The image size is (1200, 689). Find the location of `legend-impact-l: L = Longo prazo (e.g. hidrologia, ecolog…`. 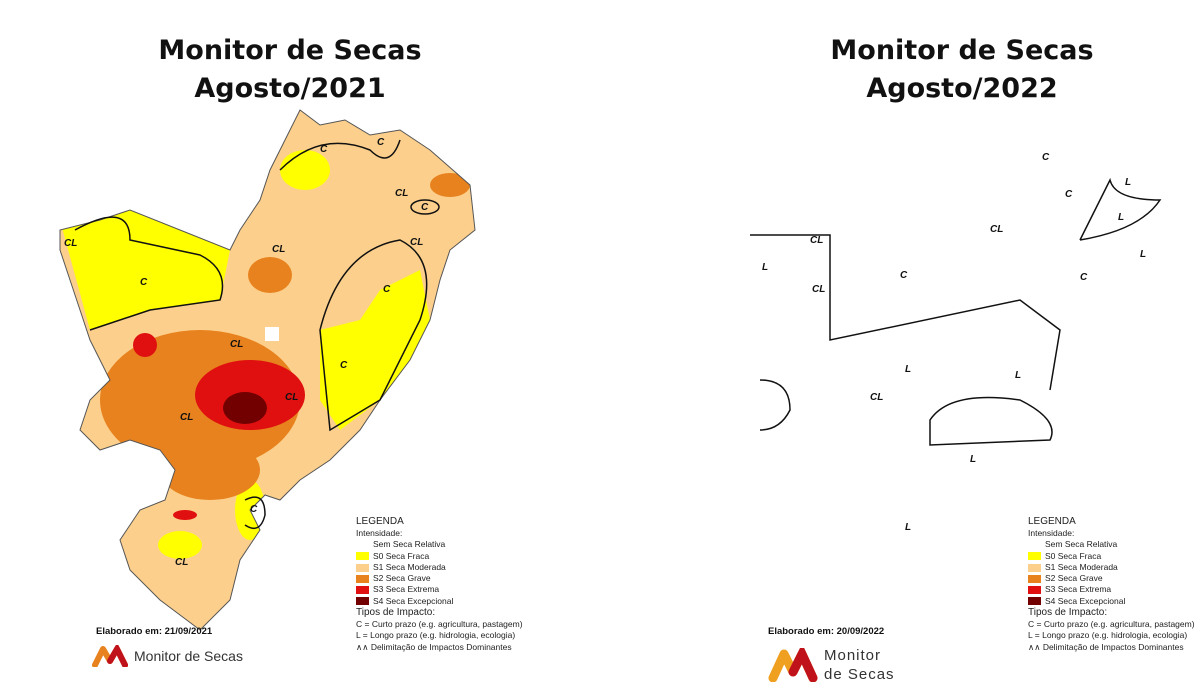

legend-impact-l: L = Longo prazo (e.g. hidrologia, ecolog… is located at coordinates (1108, 635).